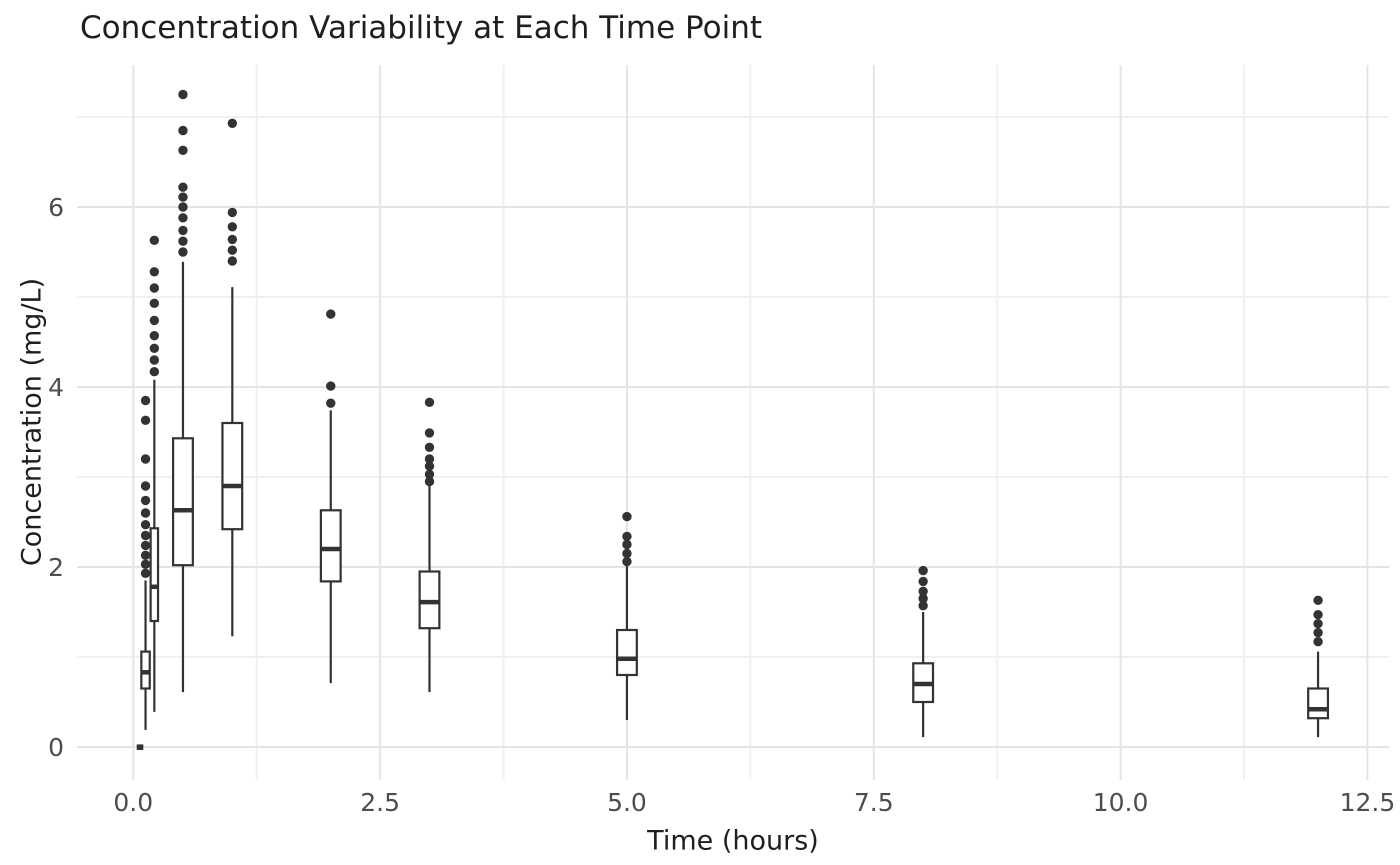 This screenshot has height=865, width=1400. Describe the element at coordinates (733, 841) in the screenshot. I see `x-axis-title: Time (hours)` at that location.